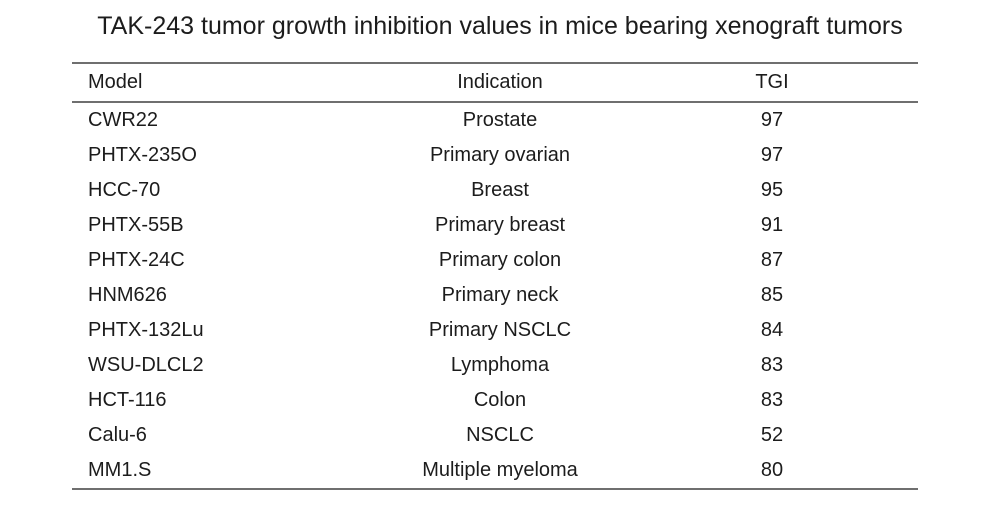 This screenshot has width=1000, height=509. I want to click on column-header-model: Model, so click(115, 82).